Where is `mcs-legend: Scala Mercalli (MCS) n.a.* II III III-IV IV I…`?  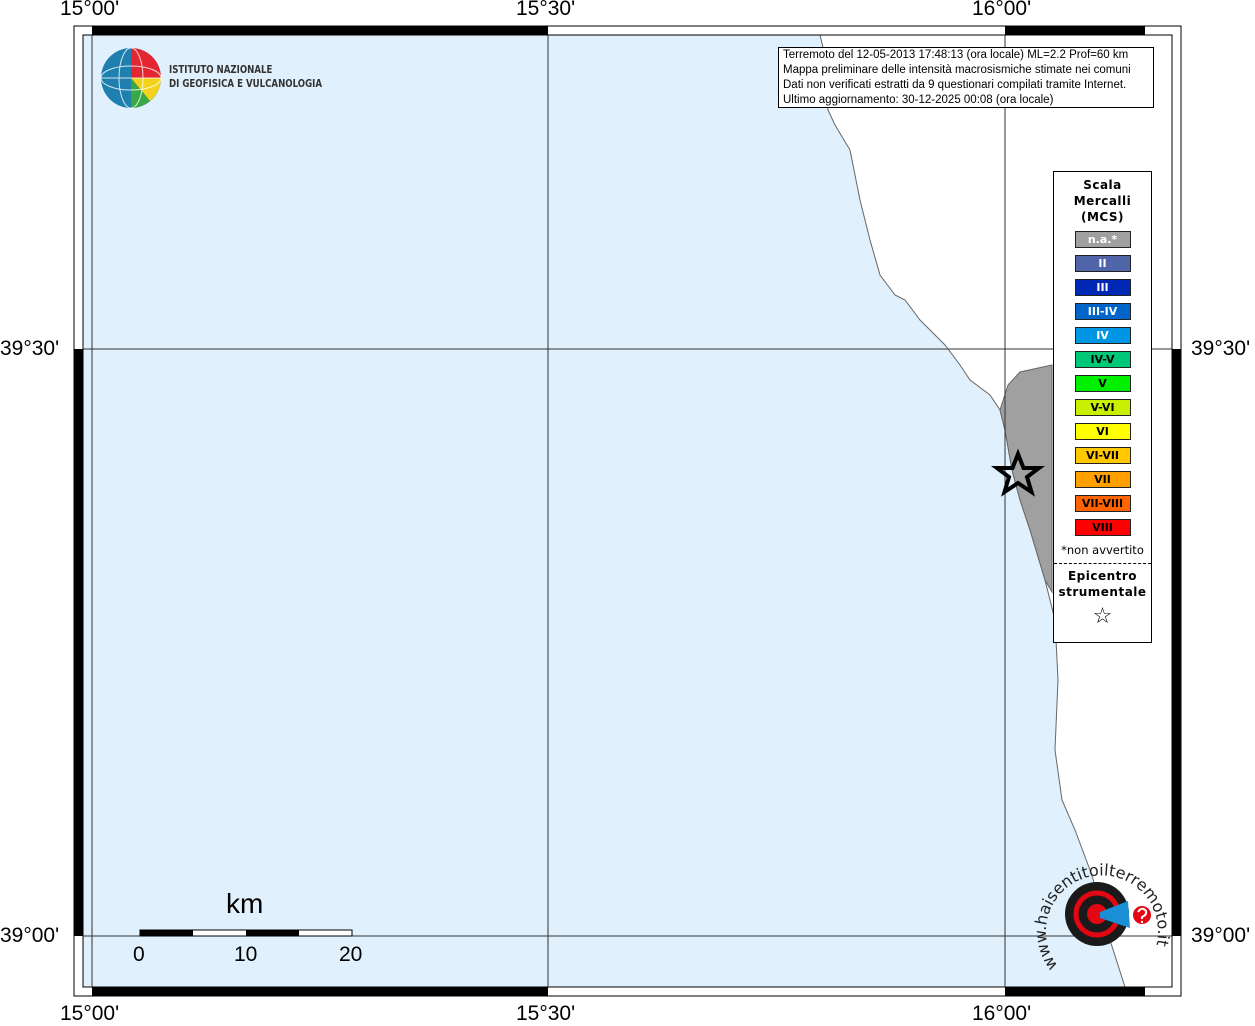
mcs-legend: Scala Mercalli (MCS) n.a.* II III III-IV IV I… is located at coordinates (1102, 407).